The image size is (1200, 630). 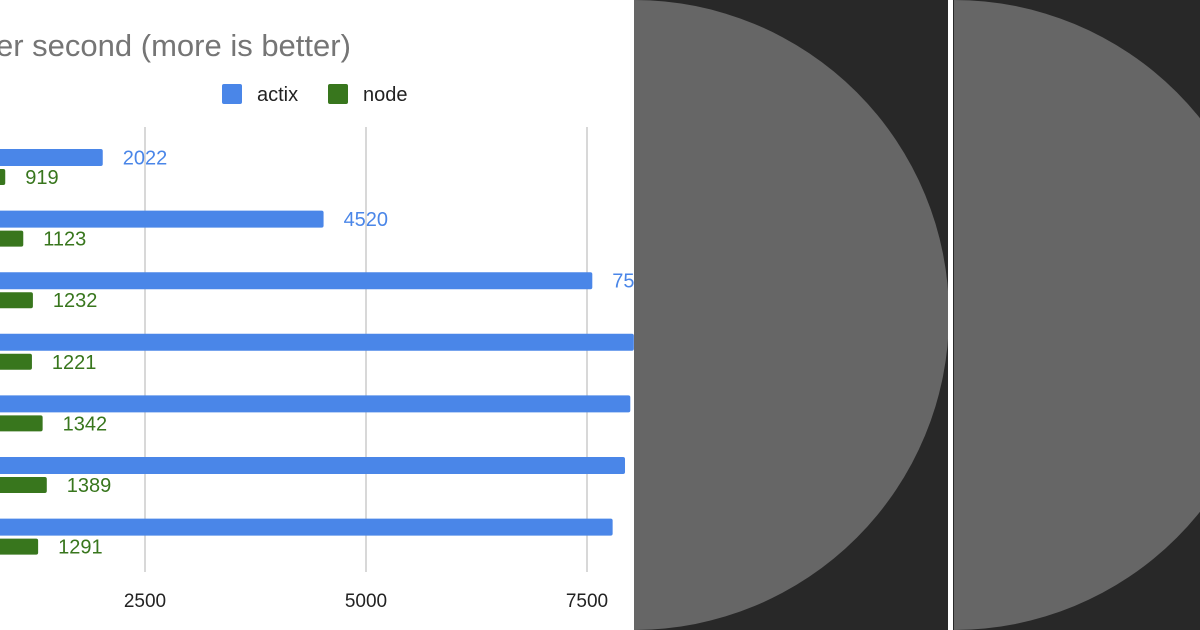 I want to click on data-label-node: 919, so click(x=41, y=178).